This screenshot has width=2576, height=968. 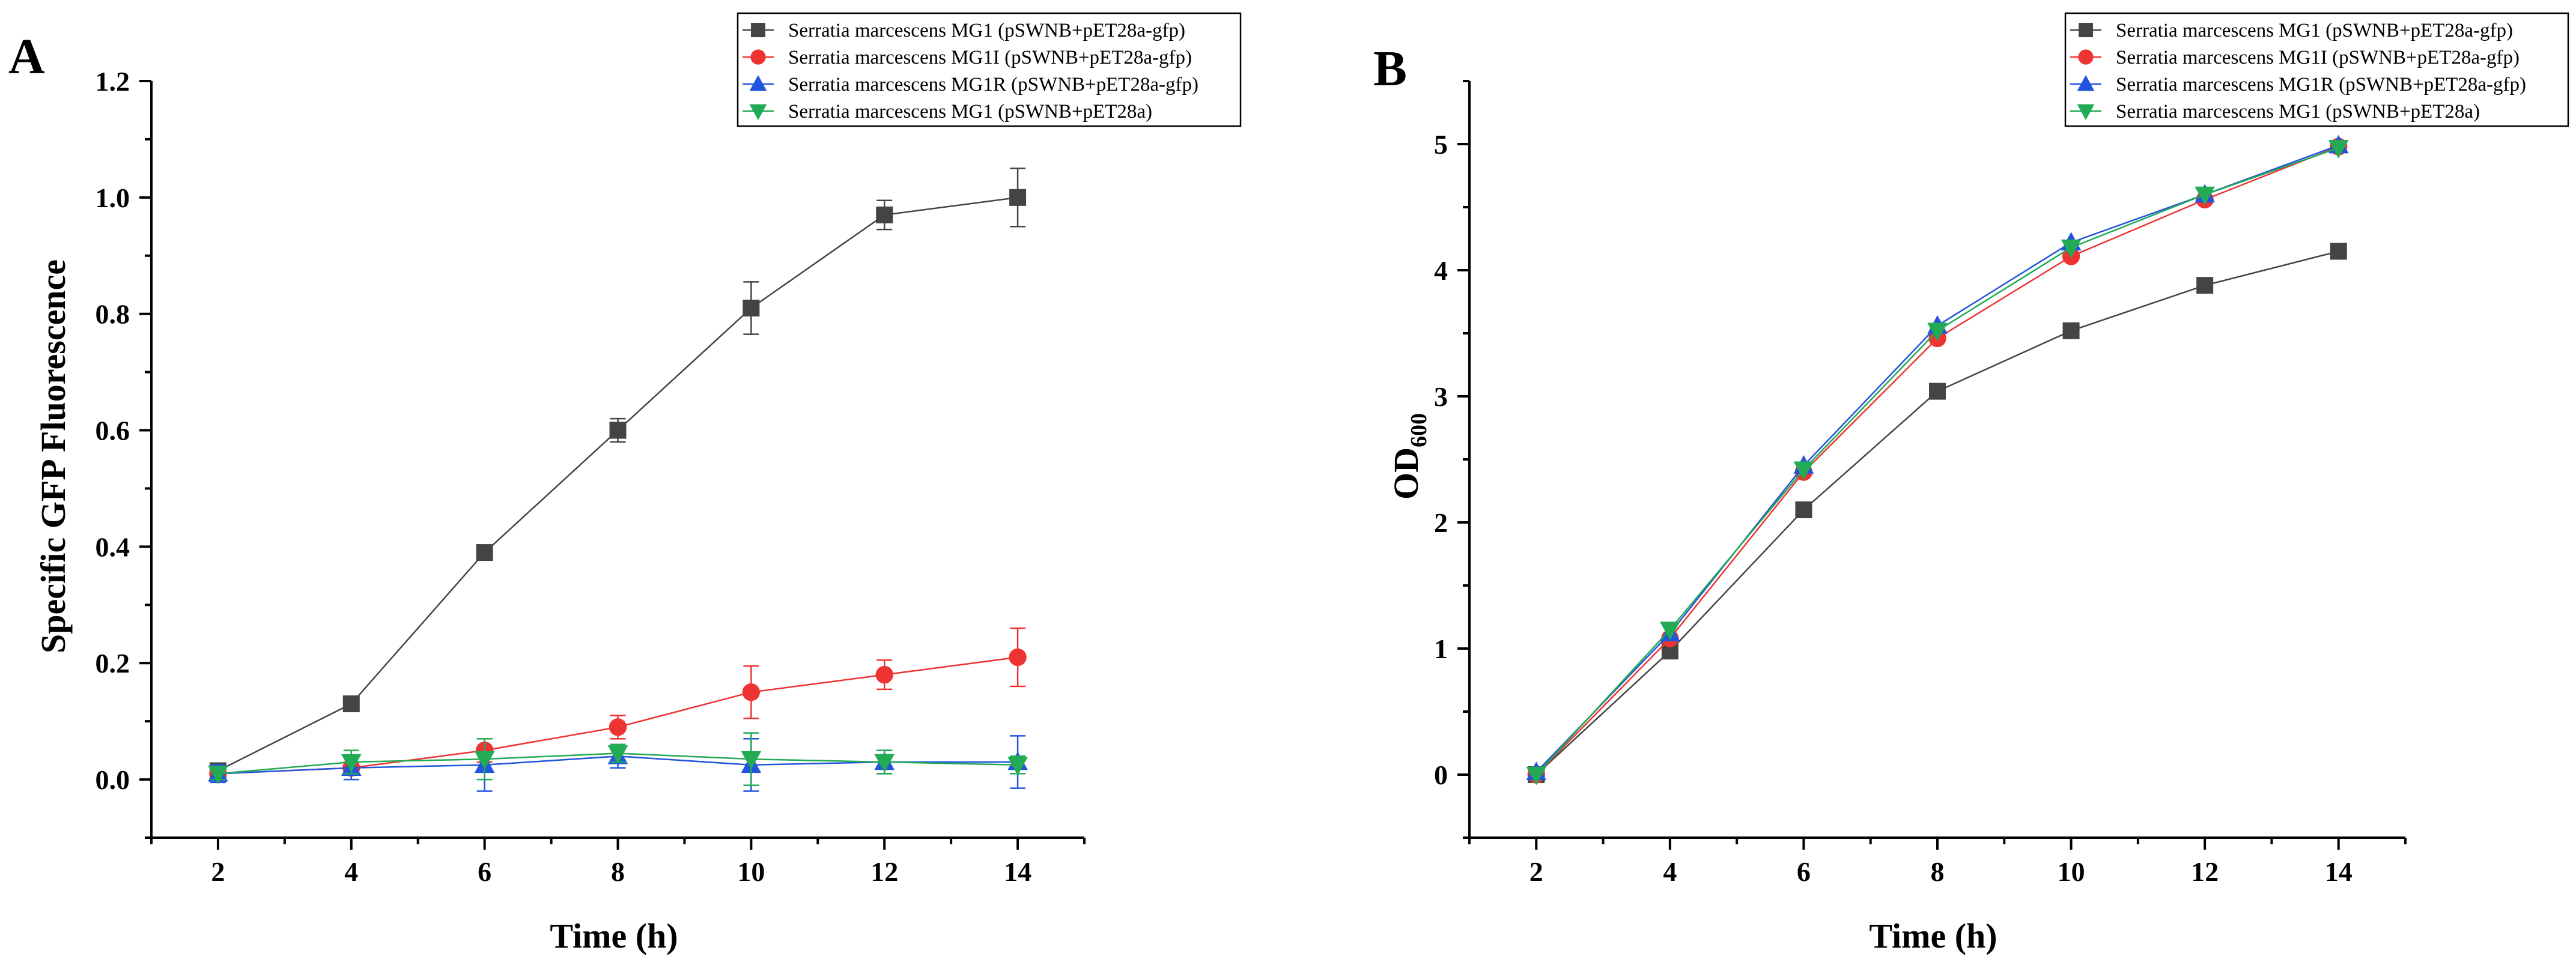 What do you see at coordinates (1441, 270) in the screenshot?
I see `y-tick-label: 4` at bounding box center [1441, 270].